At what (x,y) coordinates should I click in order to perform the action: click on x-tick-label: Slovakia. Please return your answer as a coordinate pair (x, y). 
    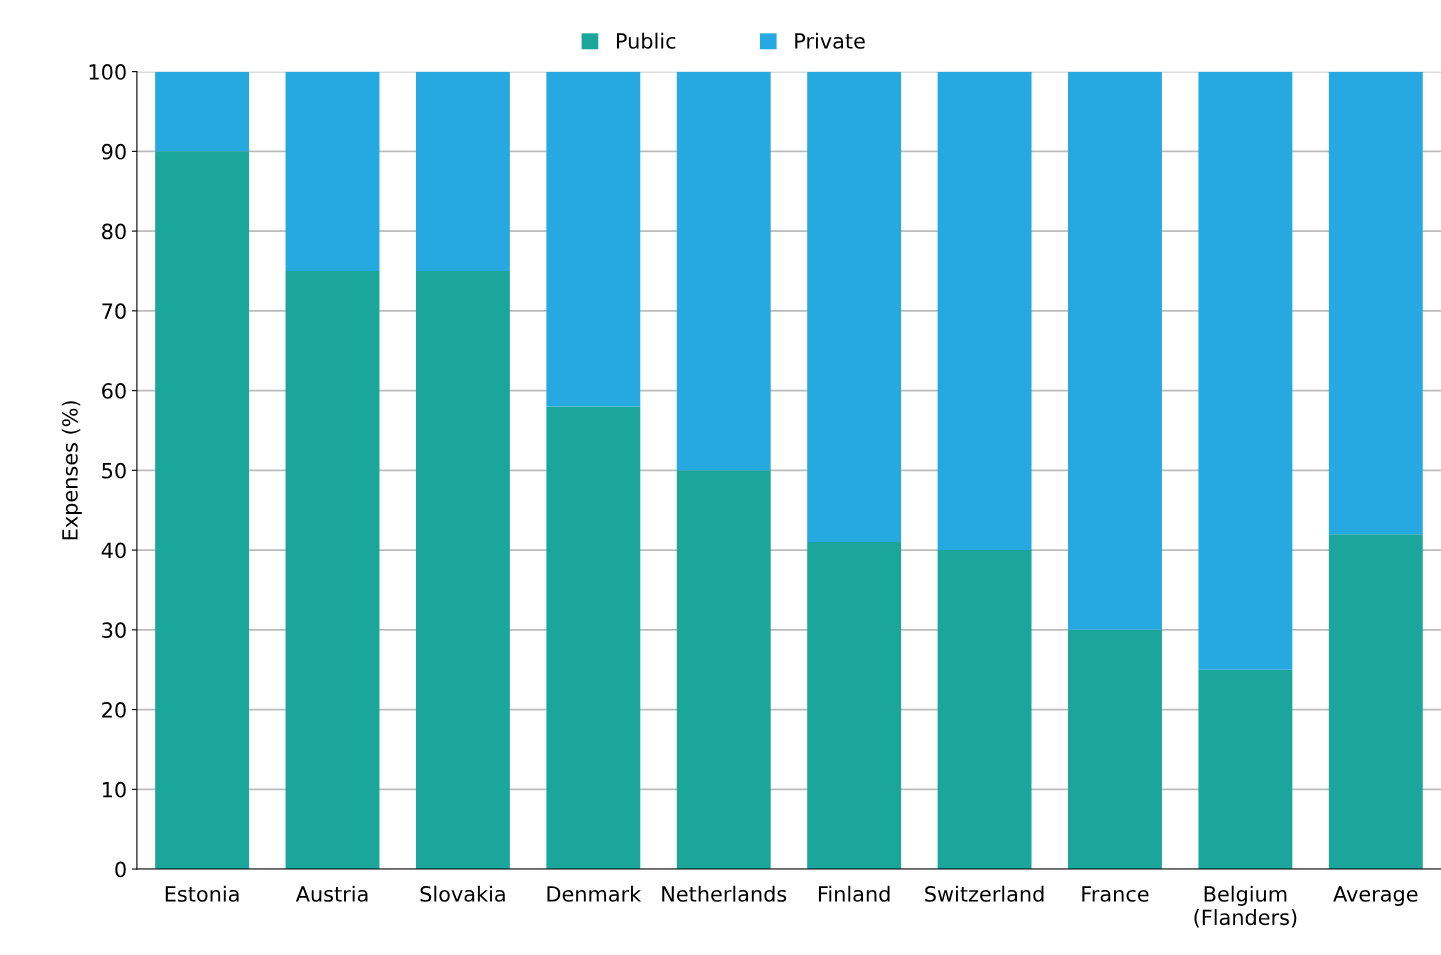
    Looking at the image, I should click on (462, 893).